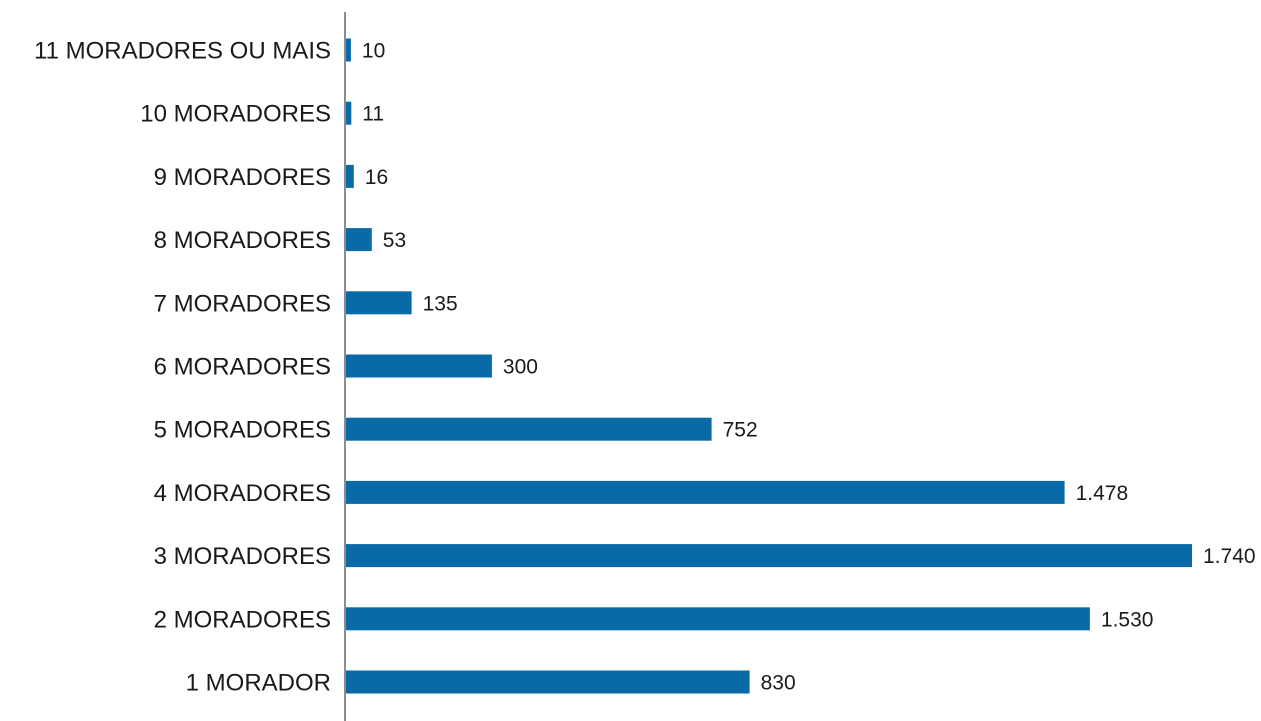  I want to click on value-label: 300, so click(520, 367).